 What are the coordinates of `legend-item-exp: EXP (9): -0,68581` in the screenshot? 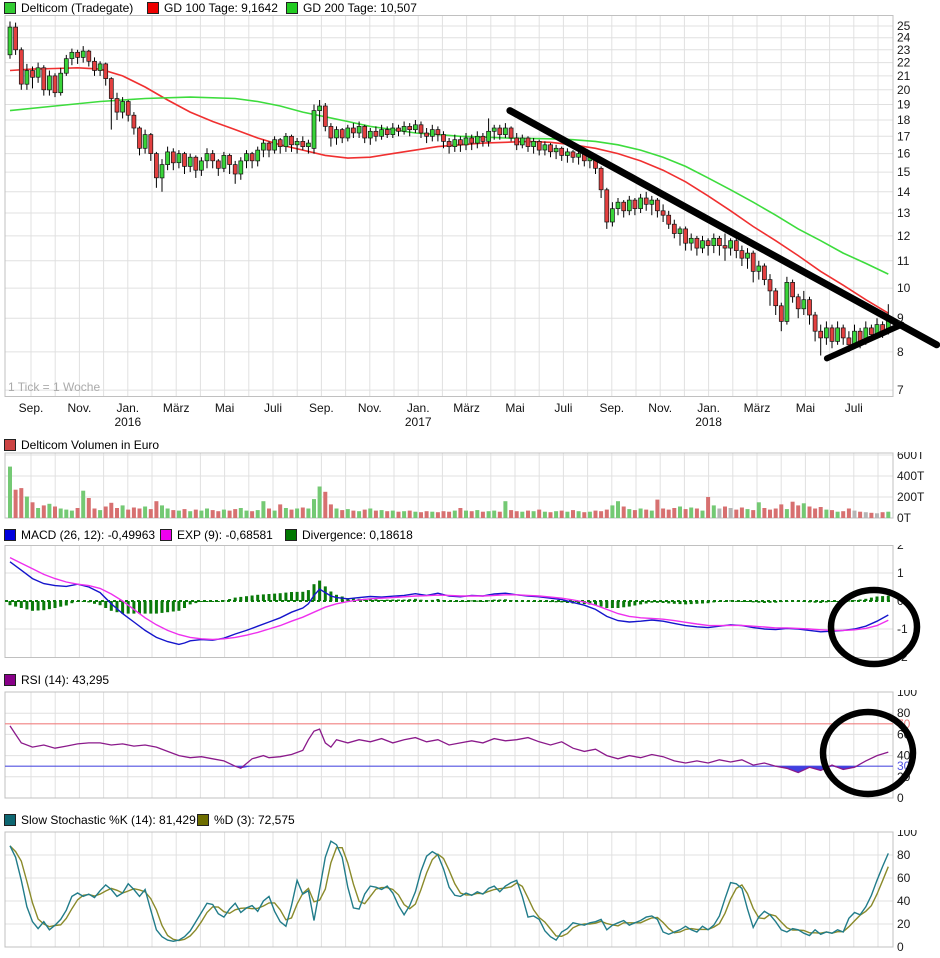 It's located at (216, 535).